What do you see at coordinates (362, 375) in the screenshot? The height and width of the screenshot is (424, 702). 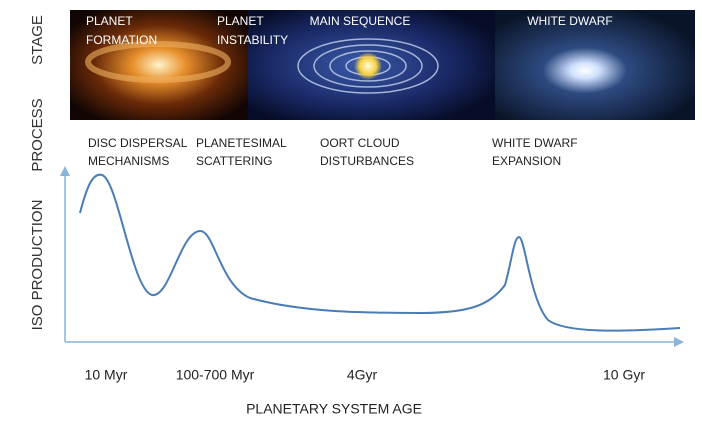 I see `age-label: 4Gyr` at bounding box center [362, 375].